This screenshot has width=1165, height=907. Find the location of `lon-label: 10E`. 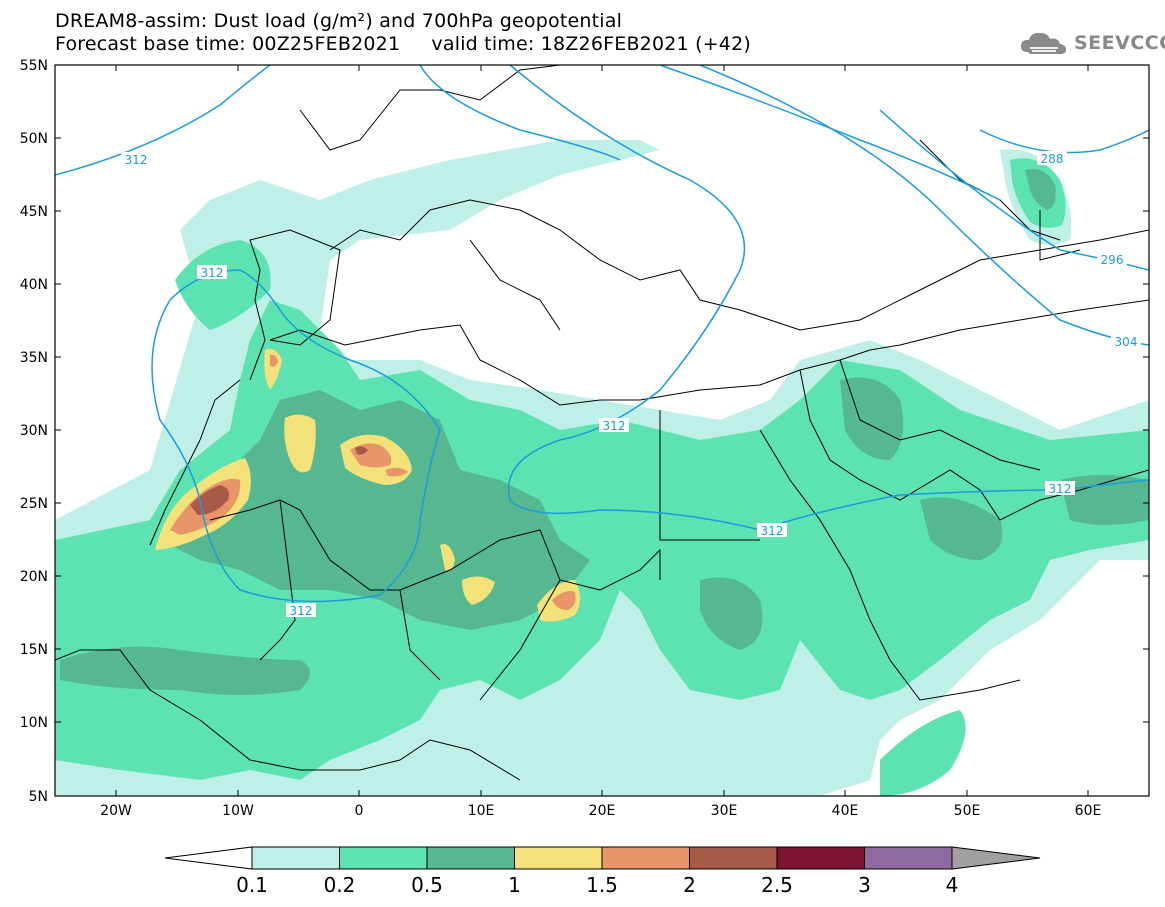

lon-label: 10E is located at coordinates (481, 811).